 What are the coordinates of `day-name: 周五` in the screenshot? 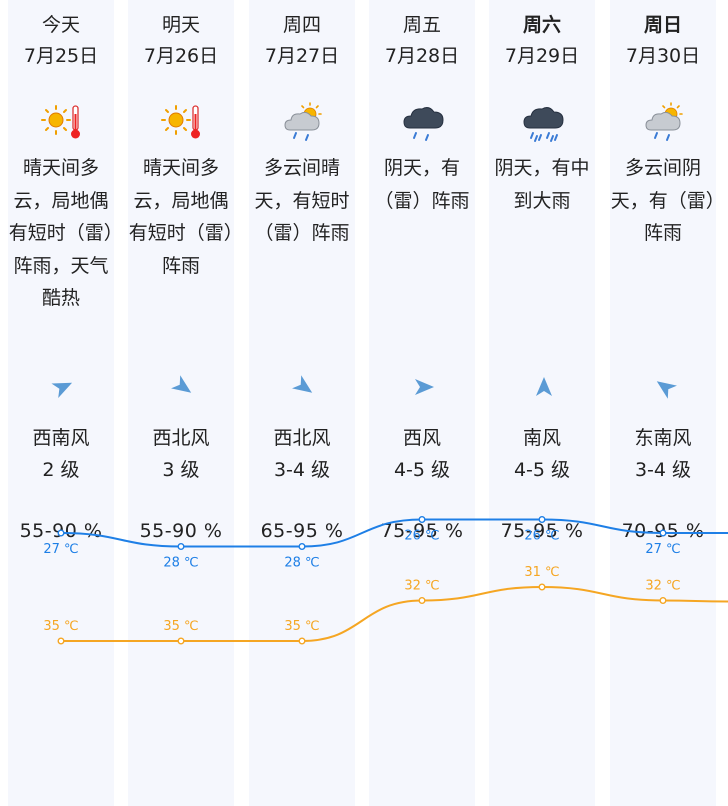 It's located at (421, 25).